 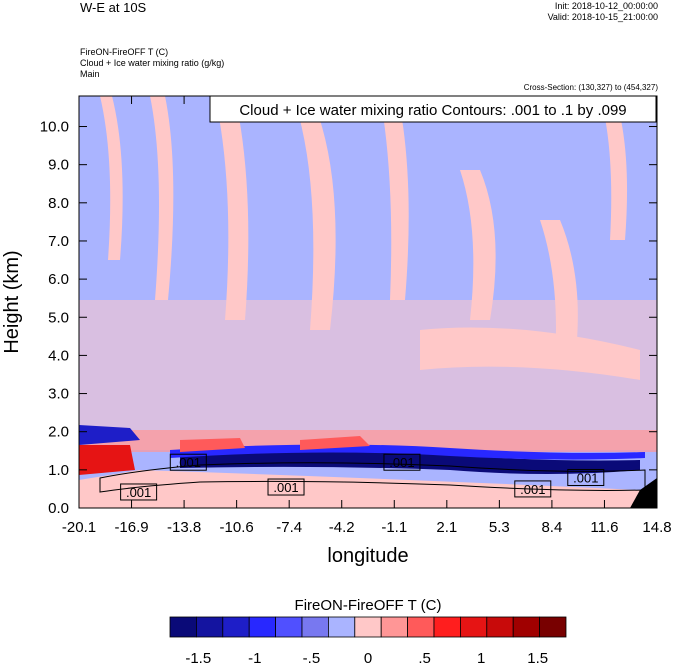 I want to click on bl-cold-patch, so click(x=109, y=435).